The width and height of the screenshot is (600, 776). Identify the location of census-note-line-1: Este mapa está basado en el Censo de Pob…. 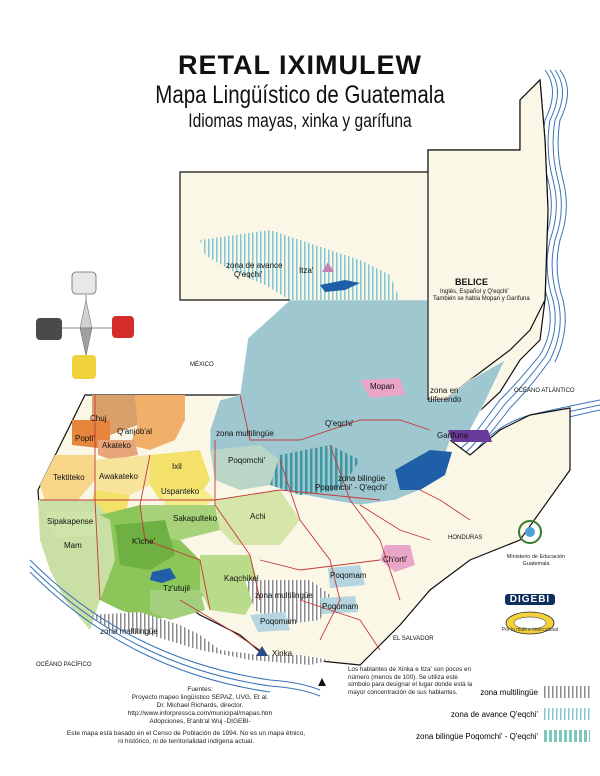
(186, 733).